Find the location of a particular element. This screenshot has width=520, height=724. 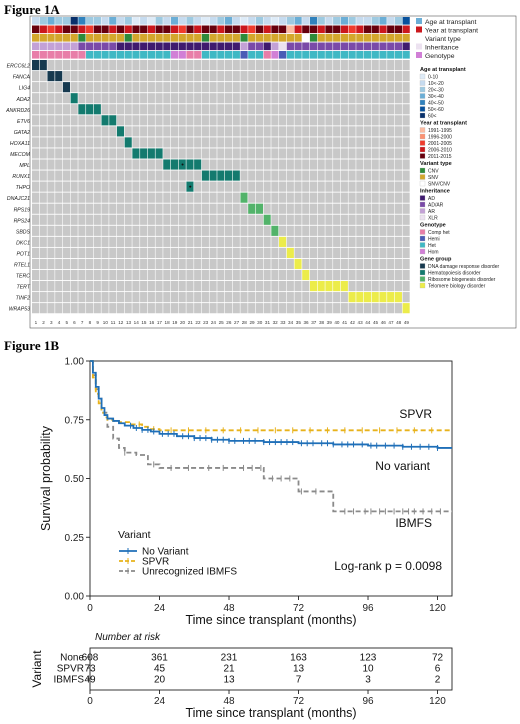

column-number: 23 is located at coordinates (206, 322).